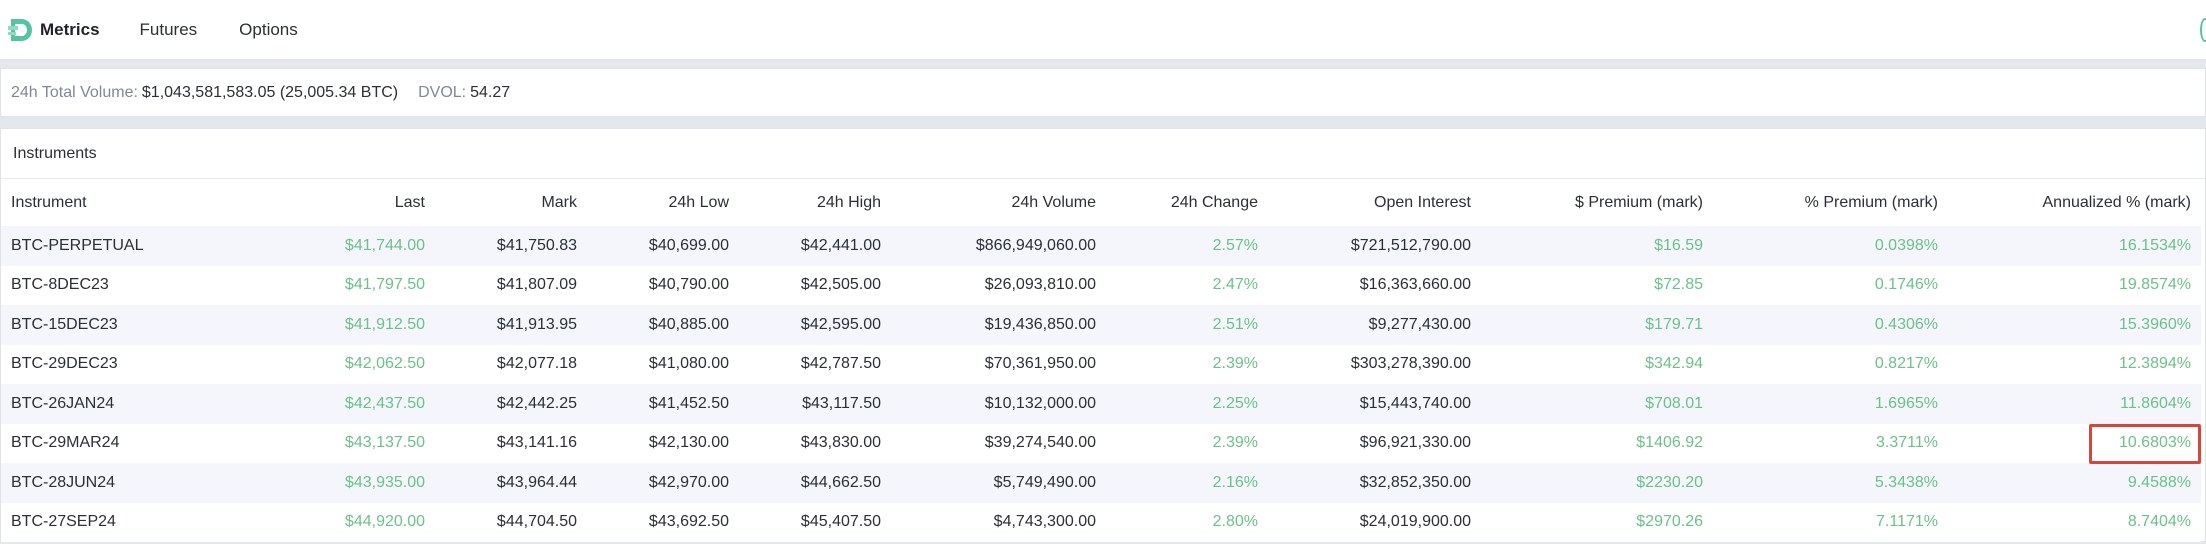 This screenshot has width=2206, height=544. What do you see at coordinates (336, 325) in the screenshot?
I see `cell-last: $41,912.50` at bounding box center [336, 325].